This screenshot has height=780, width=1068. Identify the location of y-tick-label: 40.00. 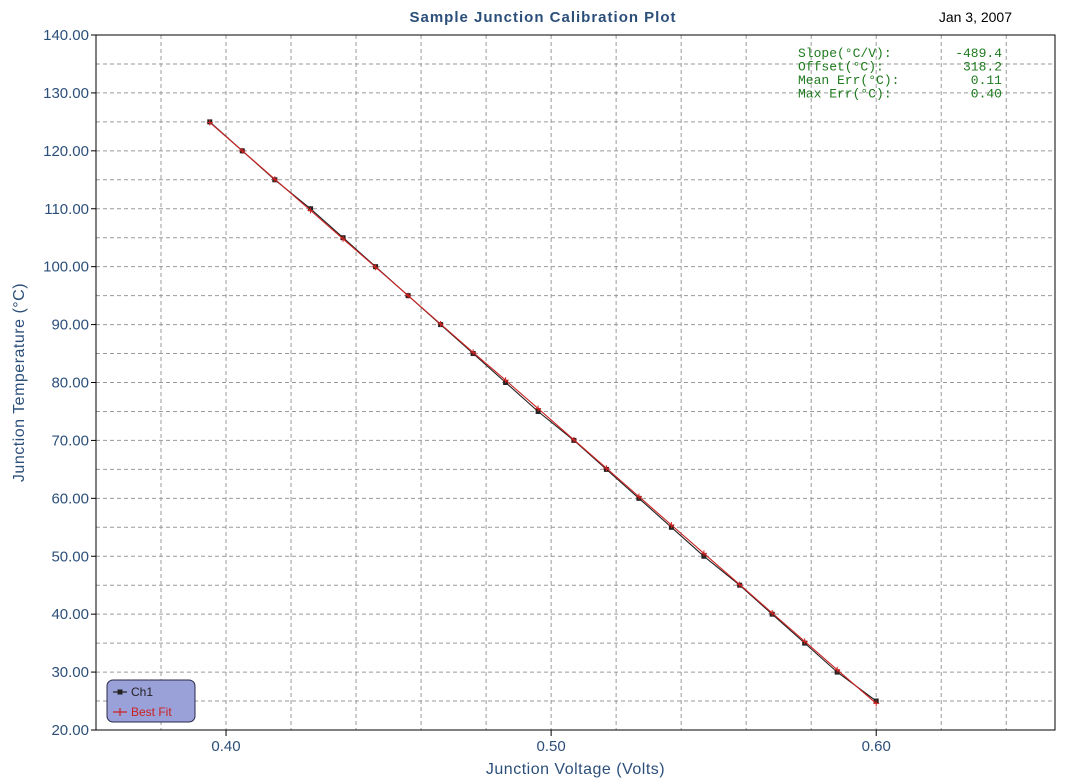
(70, 614).